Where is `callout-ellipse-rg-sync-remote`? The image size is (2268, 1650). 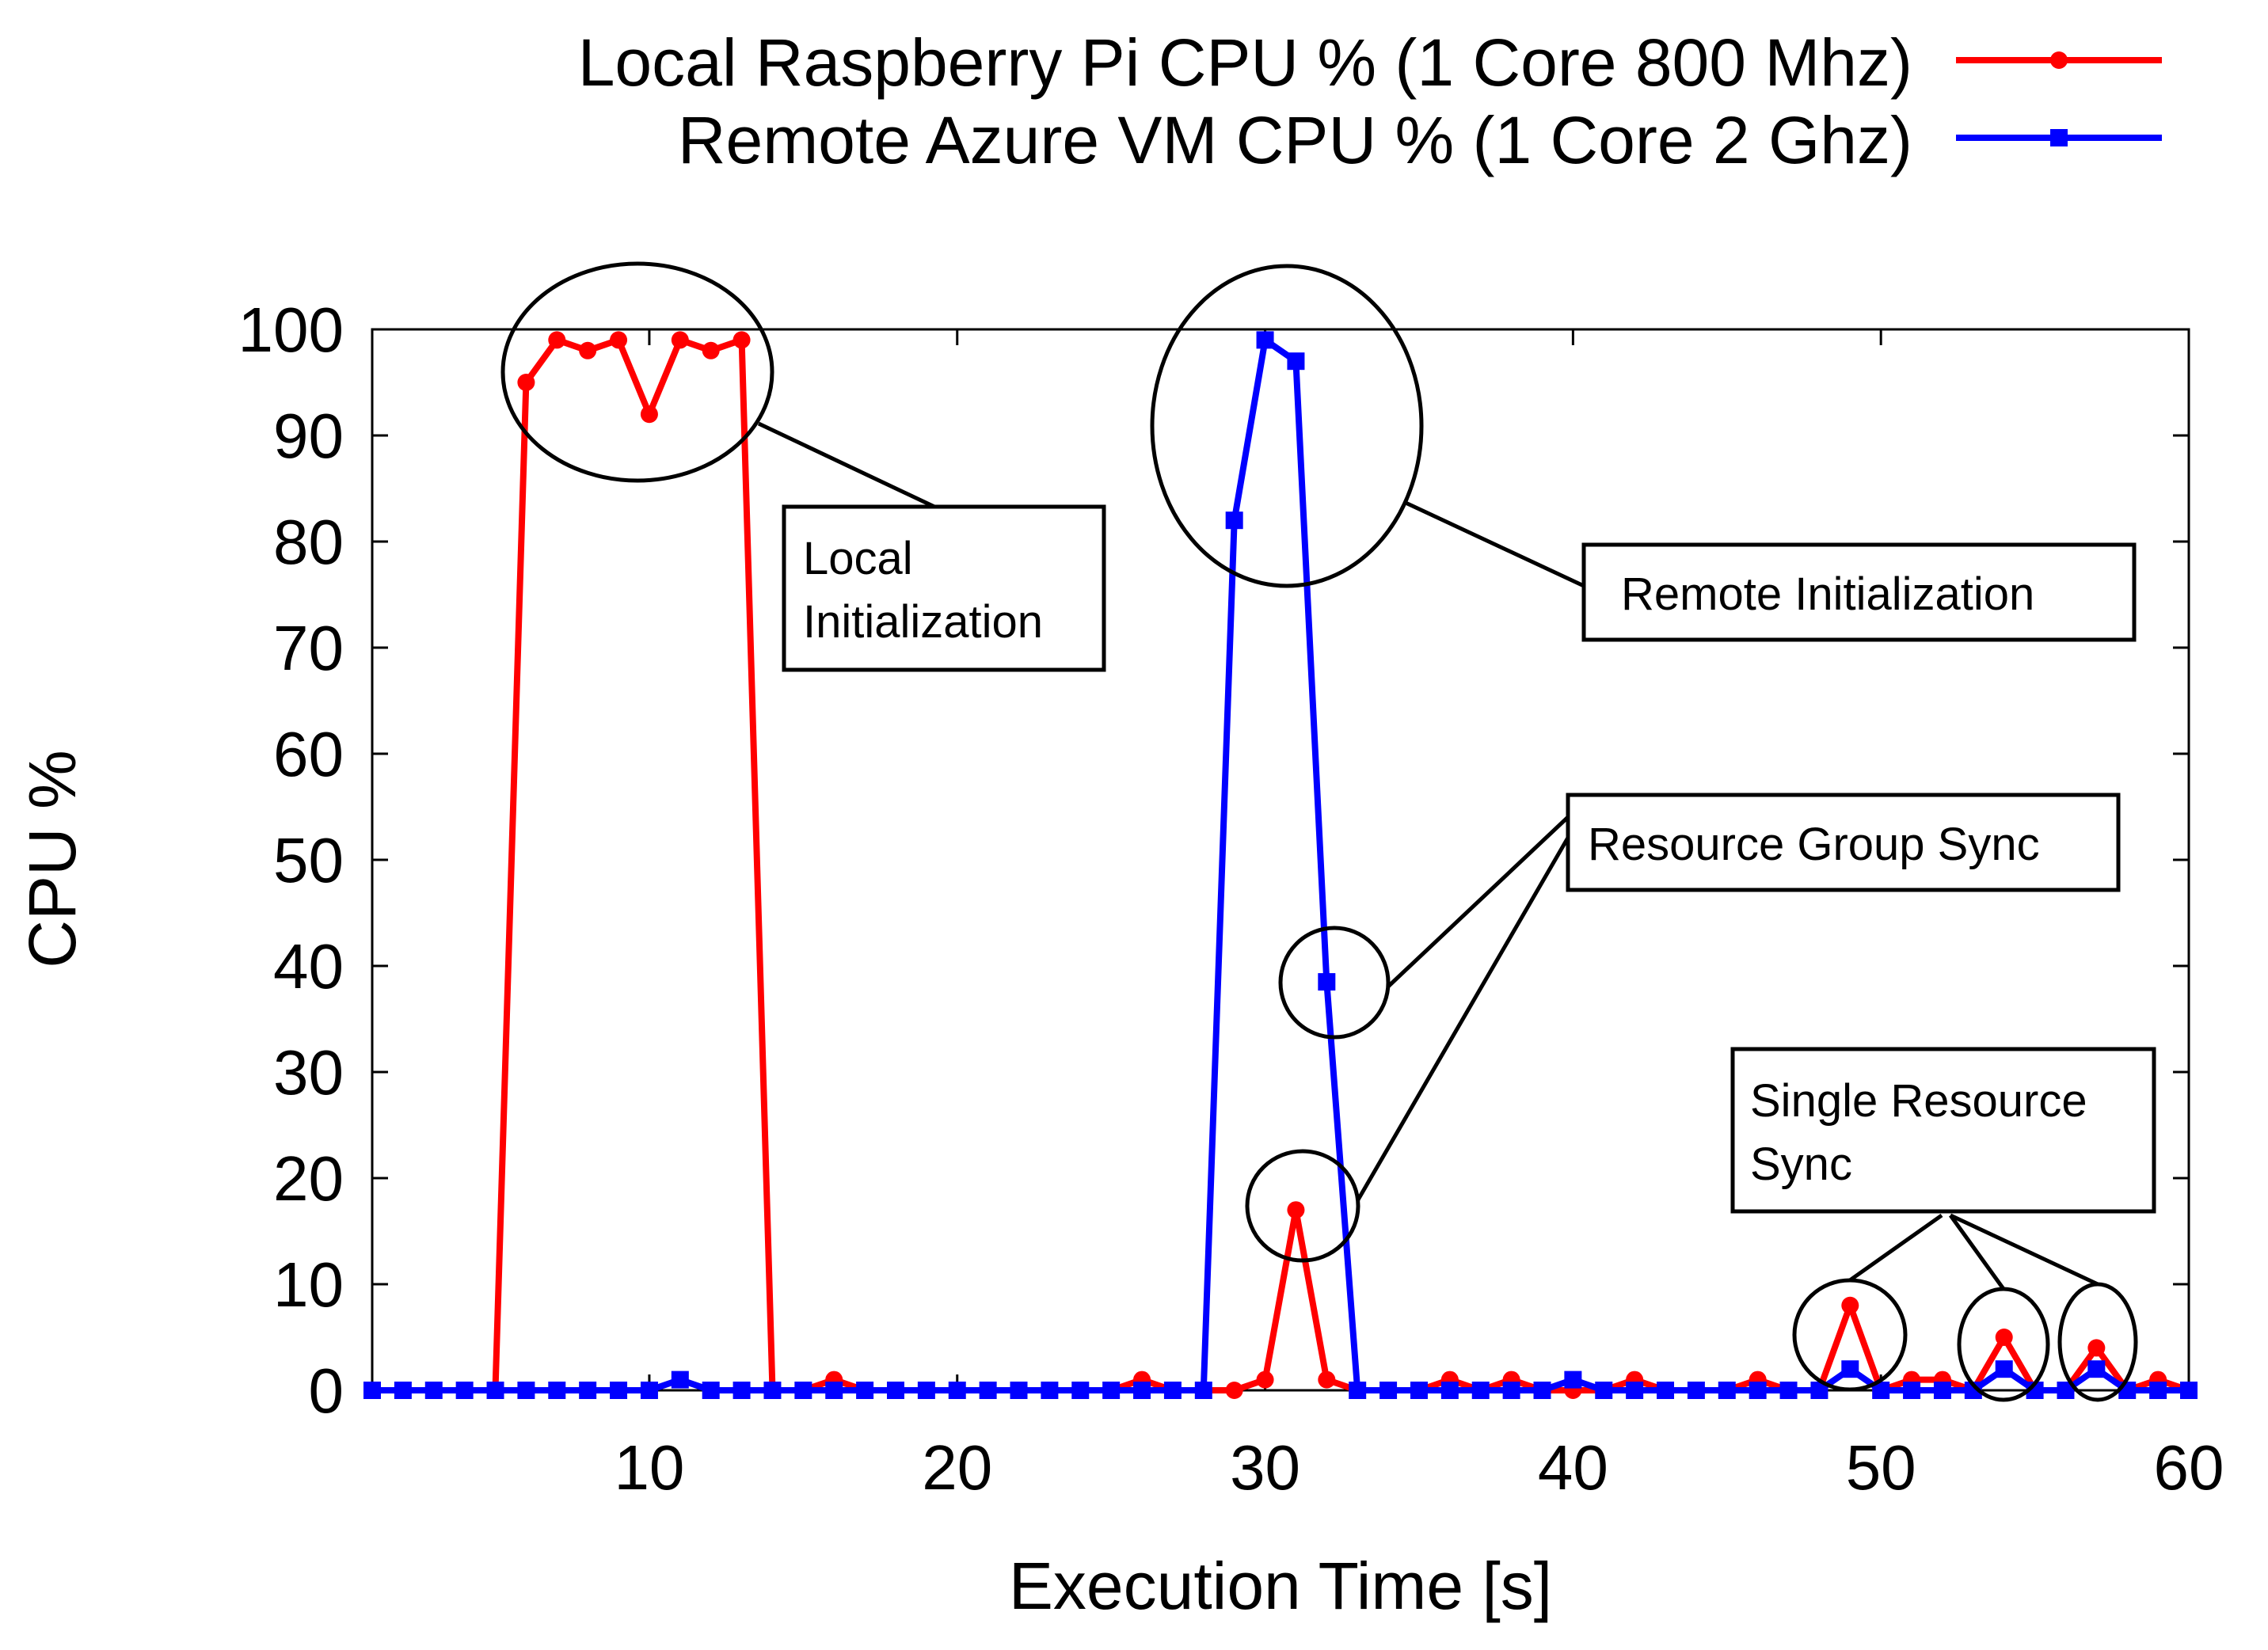
callout-ellipse-rg-sync-remote is located at coordinates (1334, 983).